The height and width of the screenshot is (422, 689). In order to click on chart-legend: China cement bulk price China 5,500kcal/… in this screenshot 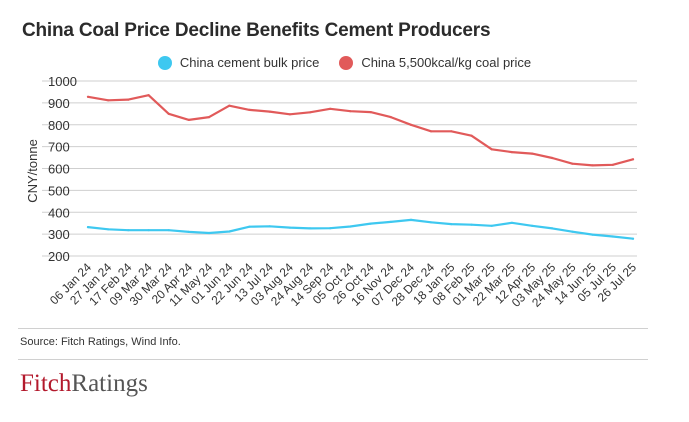, I will do `click(344, 62)`.